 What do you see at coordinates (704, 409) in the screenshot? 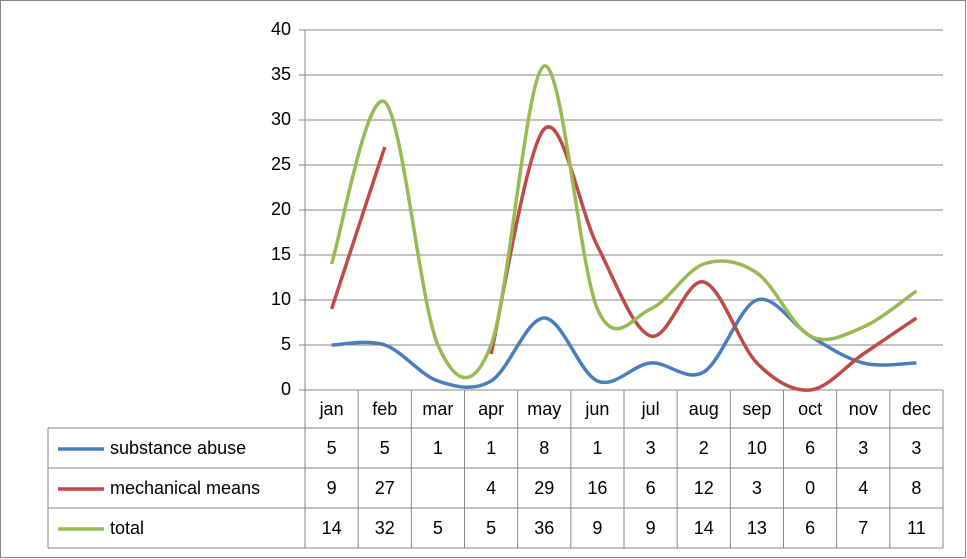
I see `x-tick-label: aug` at bounding box center [704, 409].